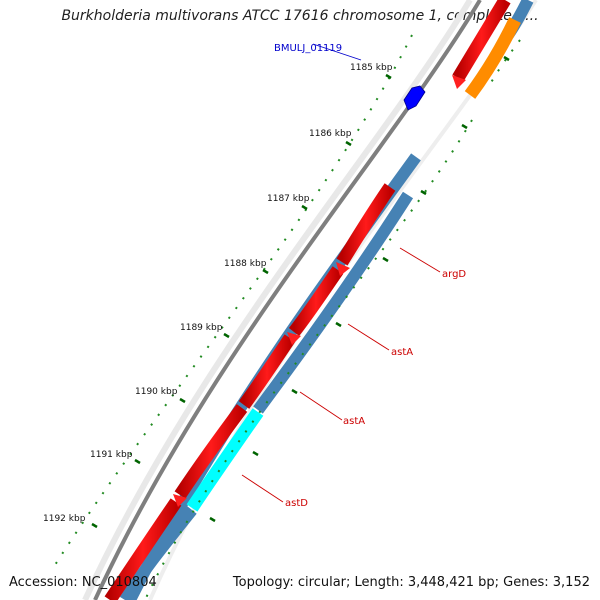 Image resolution: width=600 pixels, height=600 pixels. I want to click on tick-label: 1187 kbp, so click(288, 199).